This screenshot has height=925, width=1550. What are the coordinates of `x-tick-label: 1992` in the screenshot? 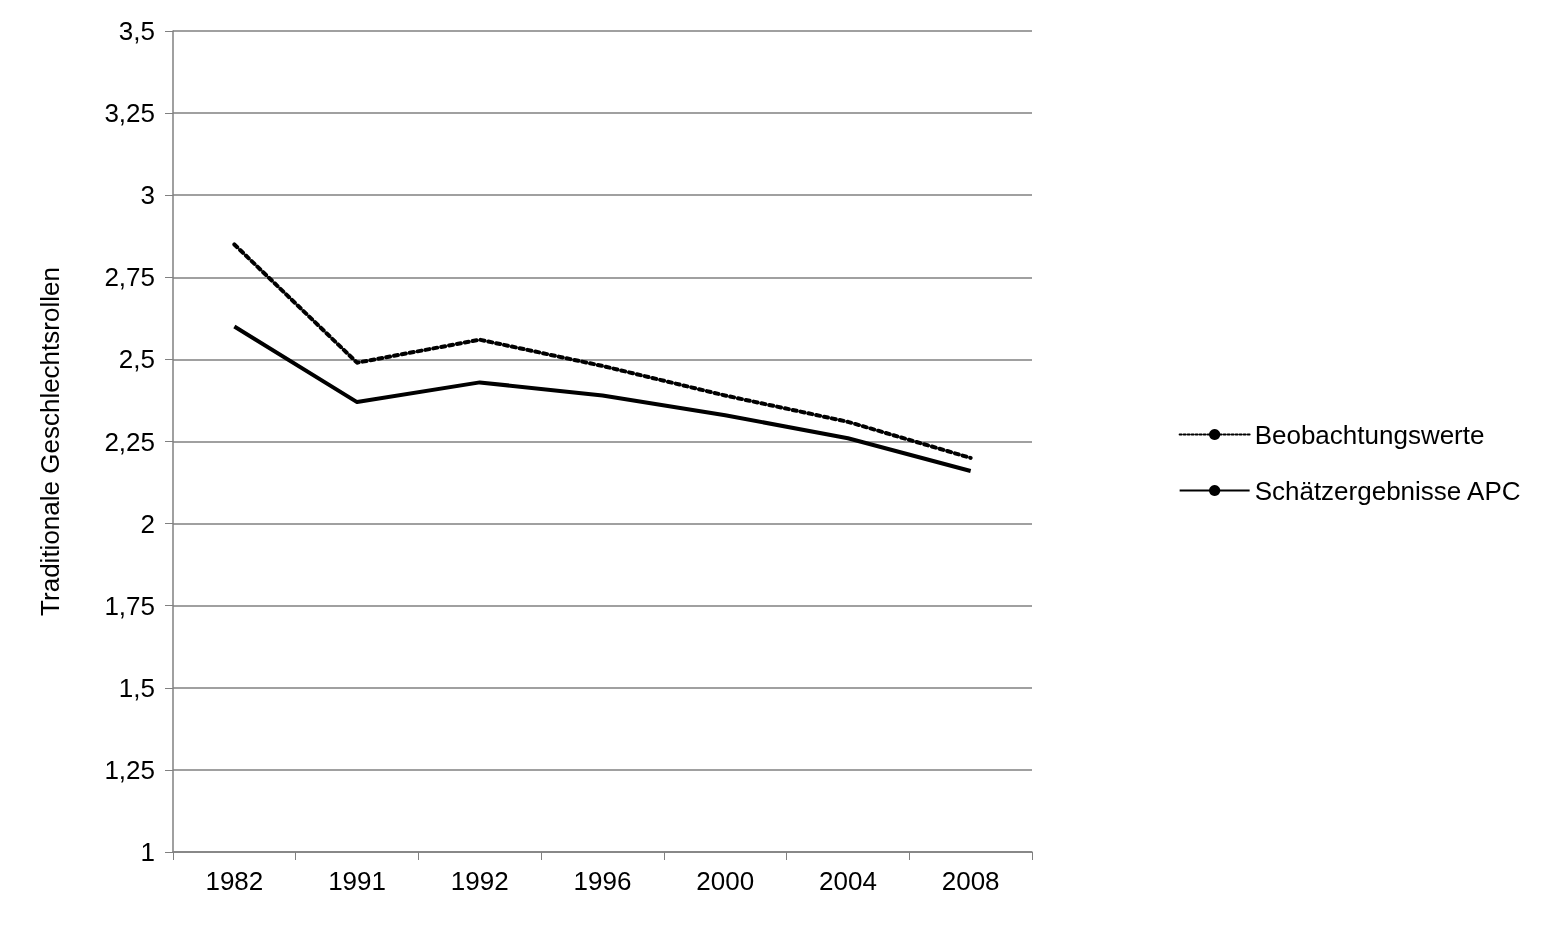 It's located at (479, 881).